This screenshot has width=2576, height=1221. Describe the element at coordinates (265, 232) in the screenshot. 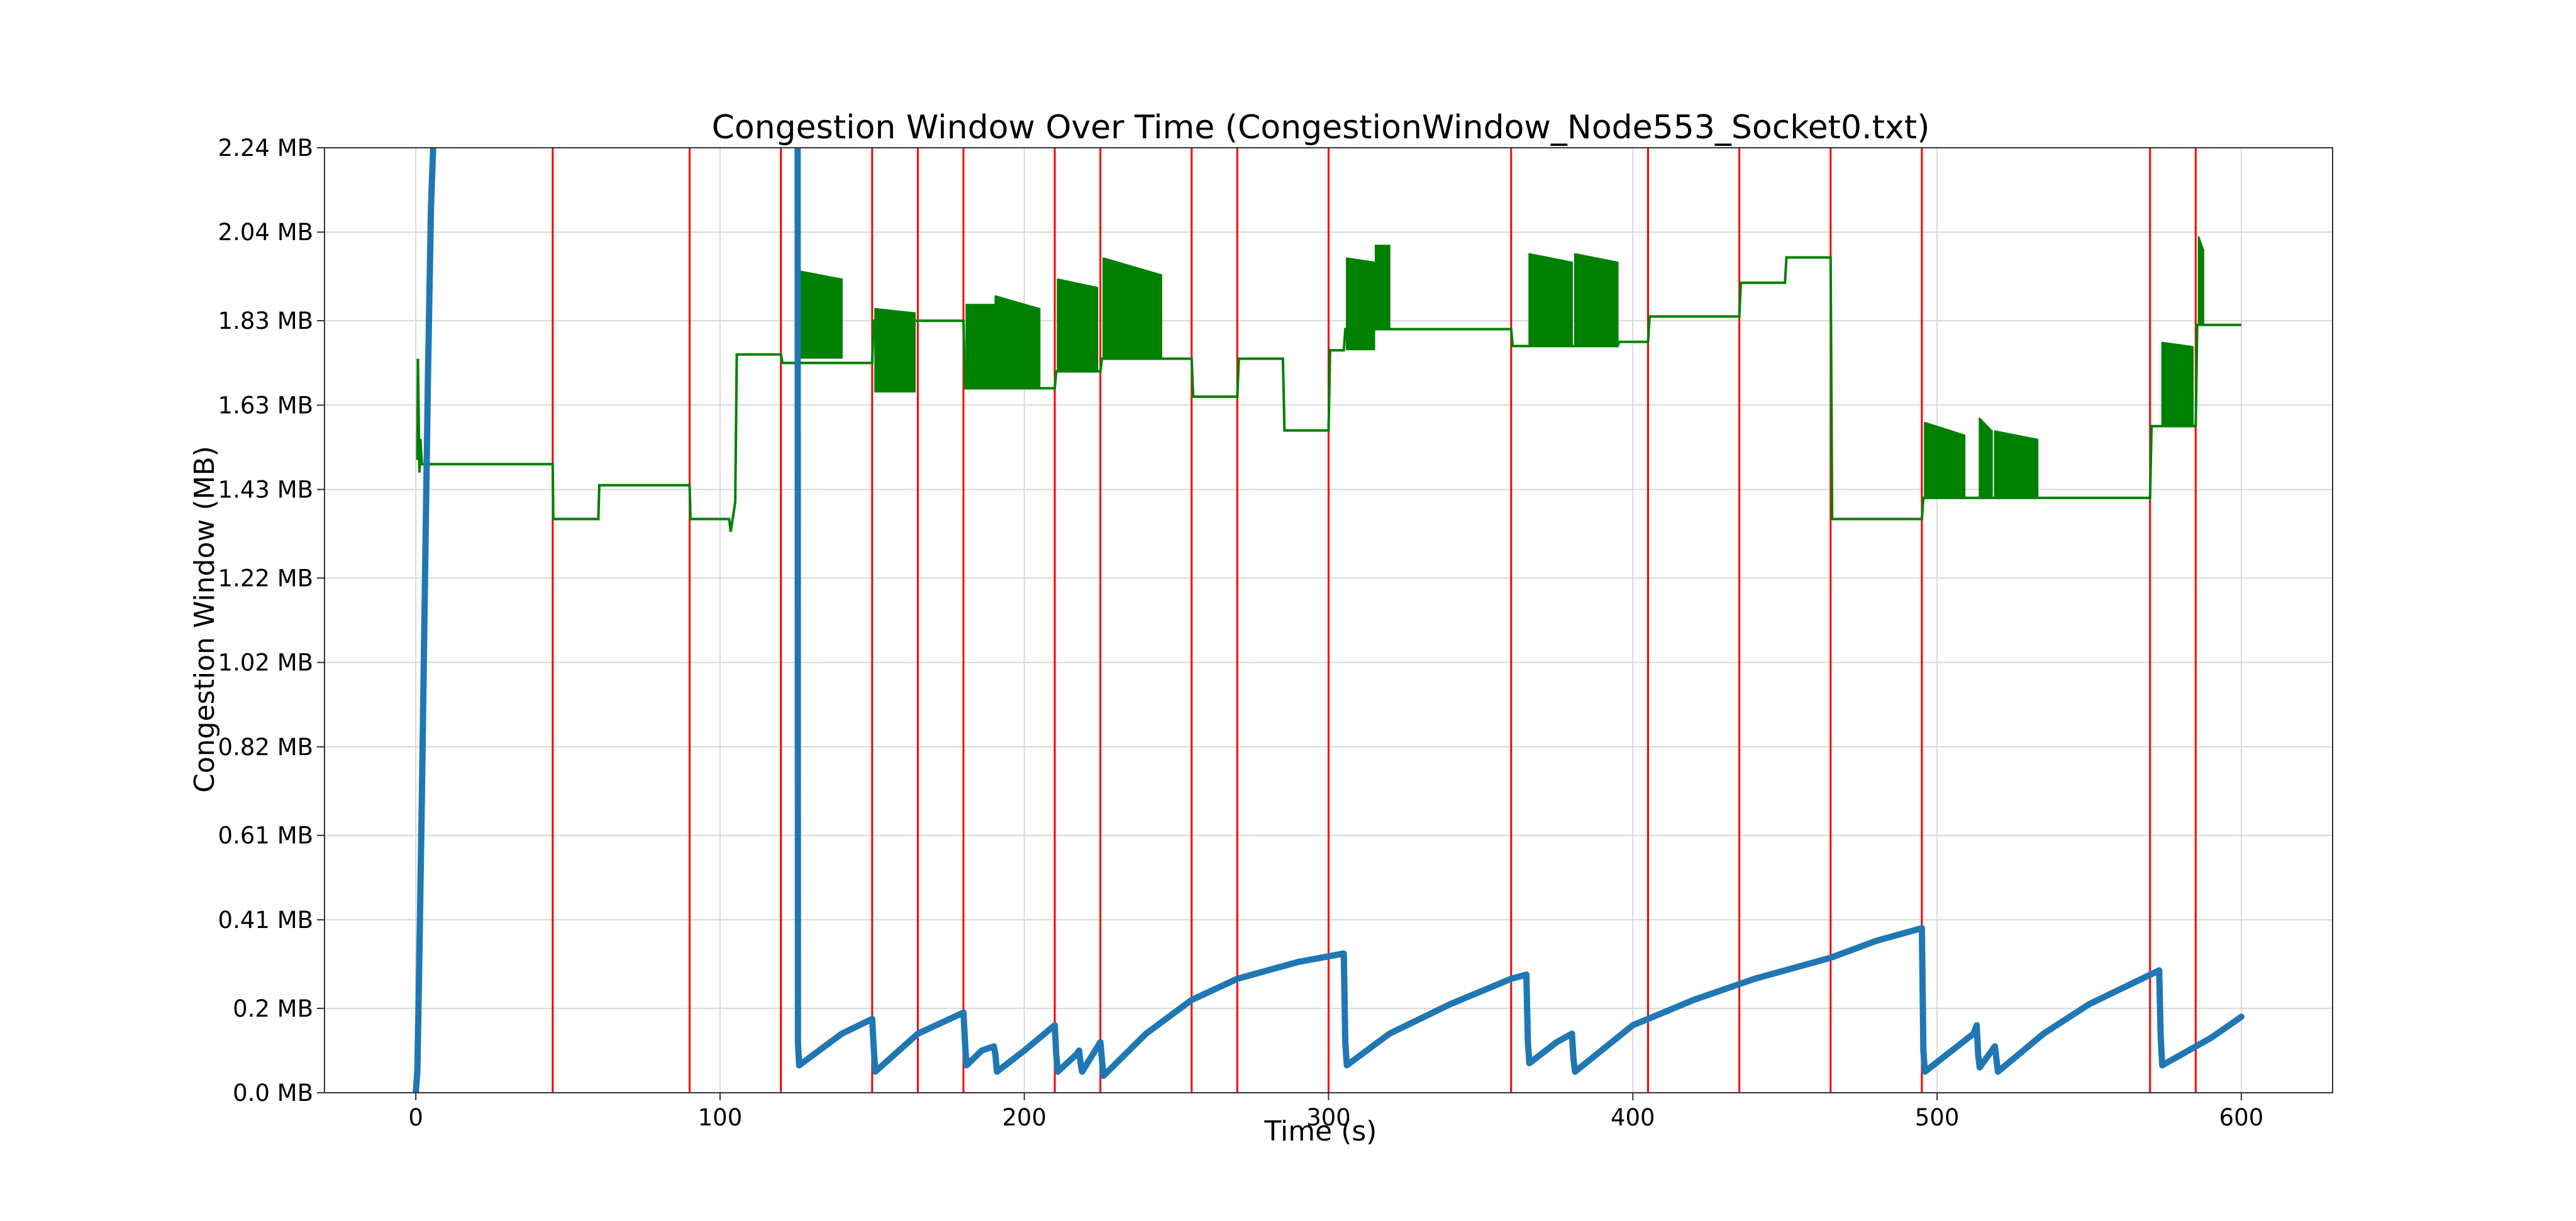

I see `y-tick-label: 2.04 MB` at that location.